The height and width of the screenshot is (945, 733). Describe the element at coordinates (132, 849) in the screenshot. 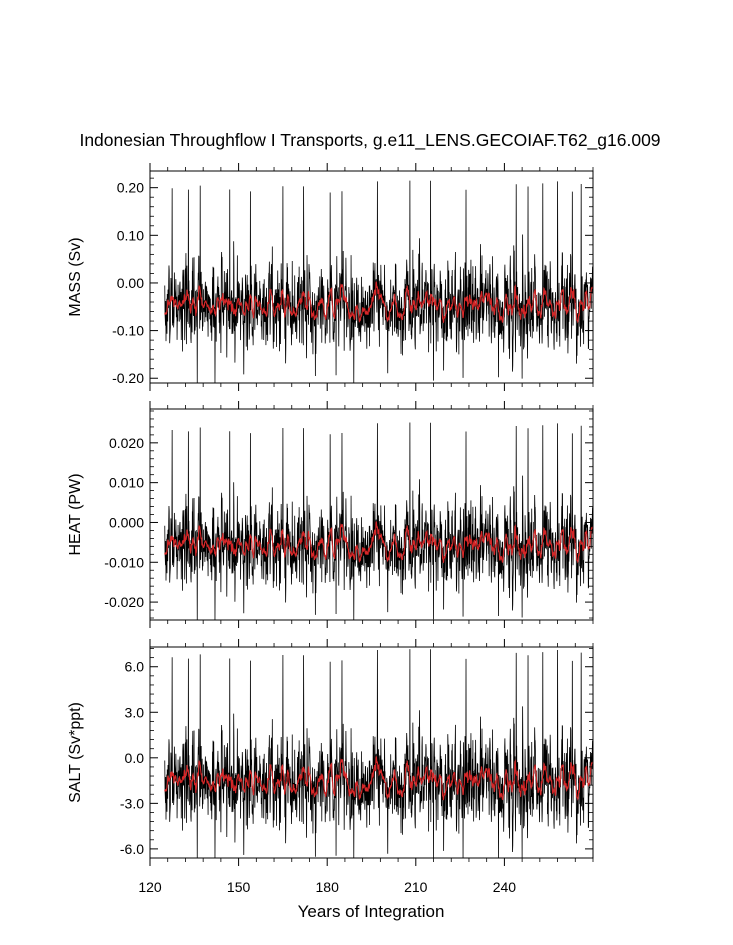

I see `y-tick-label: -6.0` at that location.